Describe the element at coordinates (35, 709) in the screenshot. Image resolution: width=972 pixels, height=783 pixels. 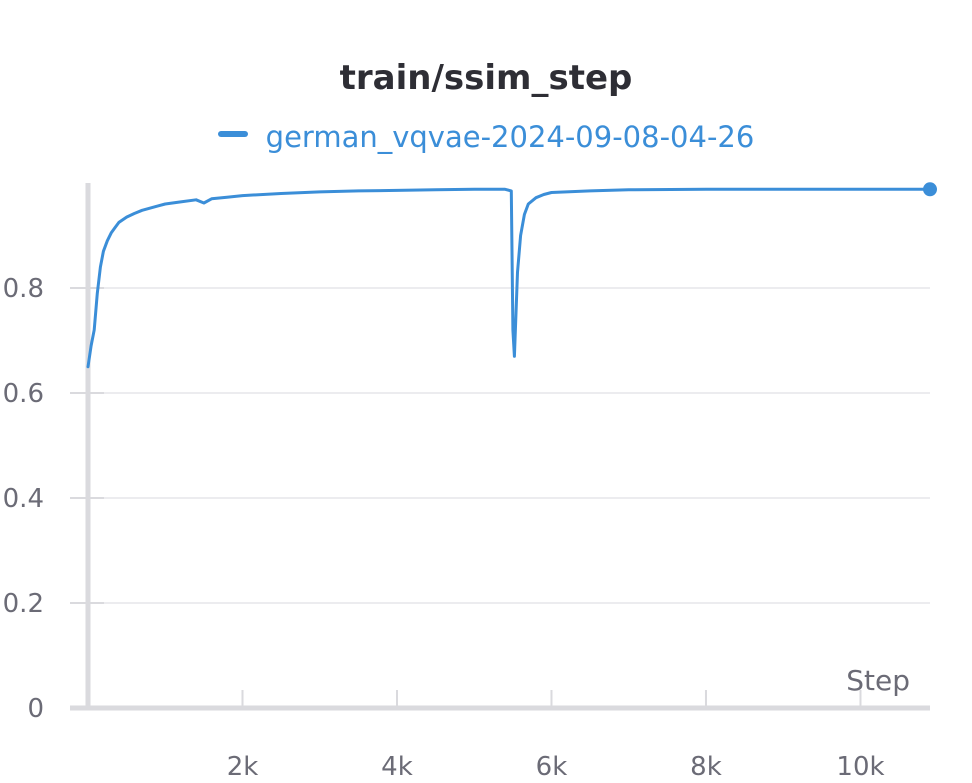
I see `y-tick-label: 0` at that location.